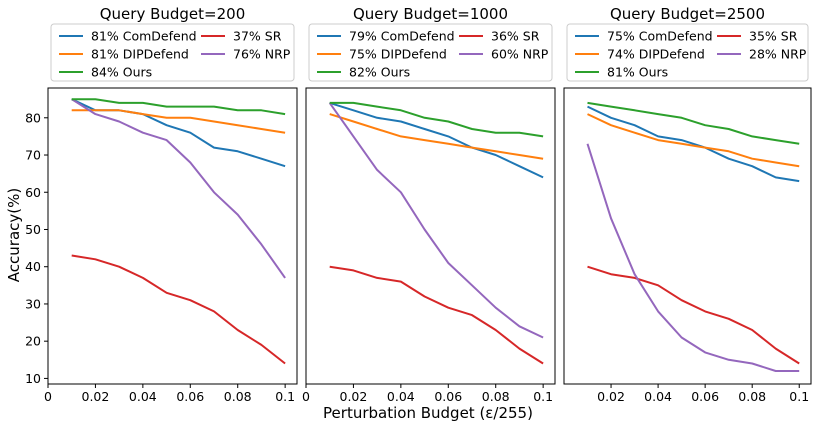 This screenshot has width=814, height=433. What do you see at coordinates (515, 36) in the screenshot?
I see `legend-label-sr: 36% SR` at bounding box center [515, 36].